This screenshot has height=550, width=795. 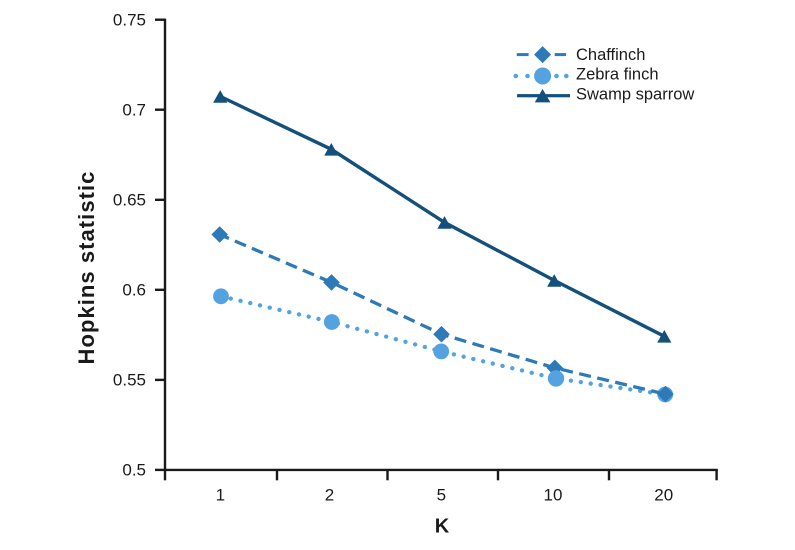 What do you see at coordinates (86, 268) in the screenshot?
I see `svg-text: Hopkins statistic` at bounding box center [86, 268].